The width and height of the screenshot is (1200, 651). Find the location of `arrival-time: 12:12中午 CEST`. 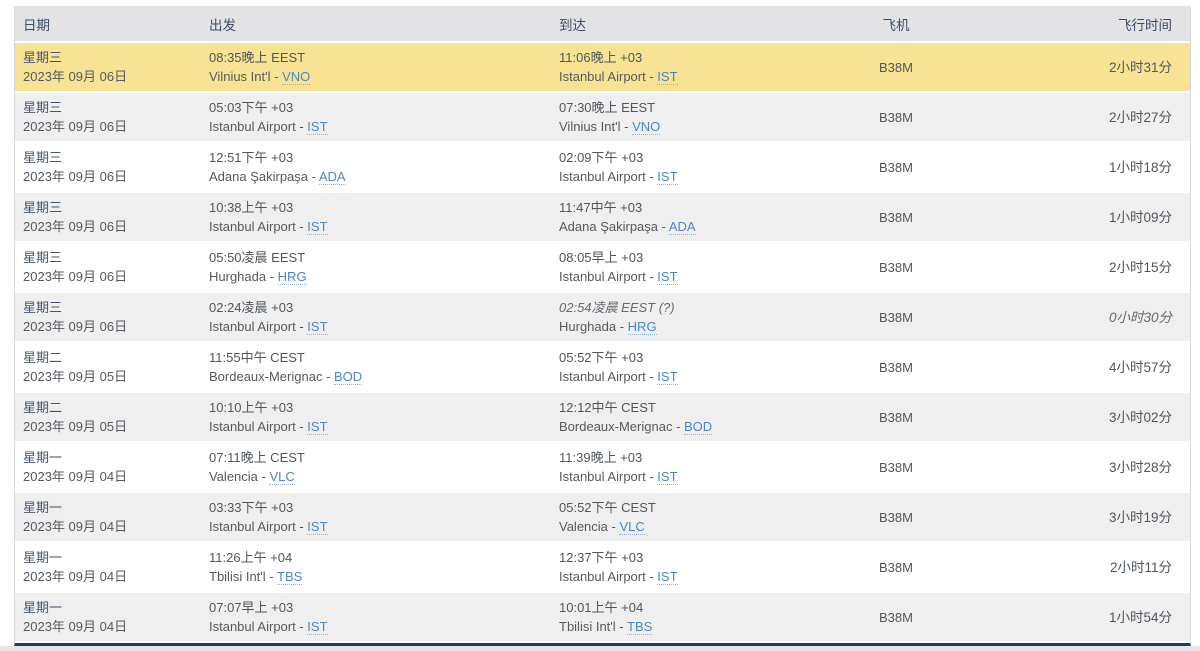

arrival-time: 12:12中午 CEST is located at coordinates (607, 407).